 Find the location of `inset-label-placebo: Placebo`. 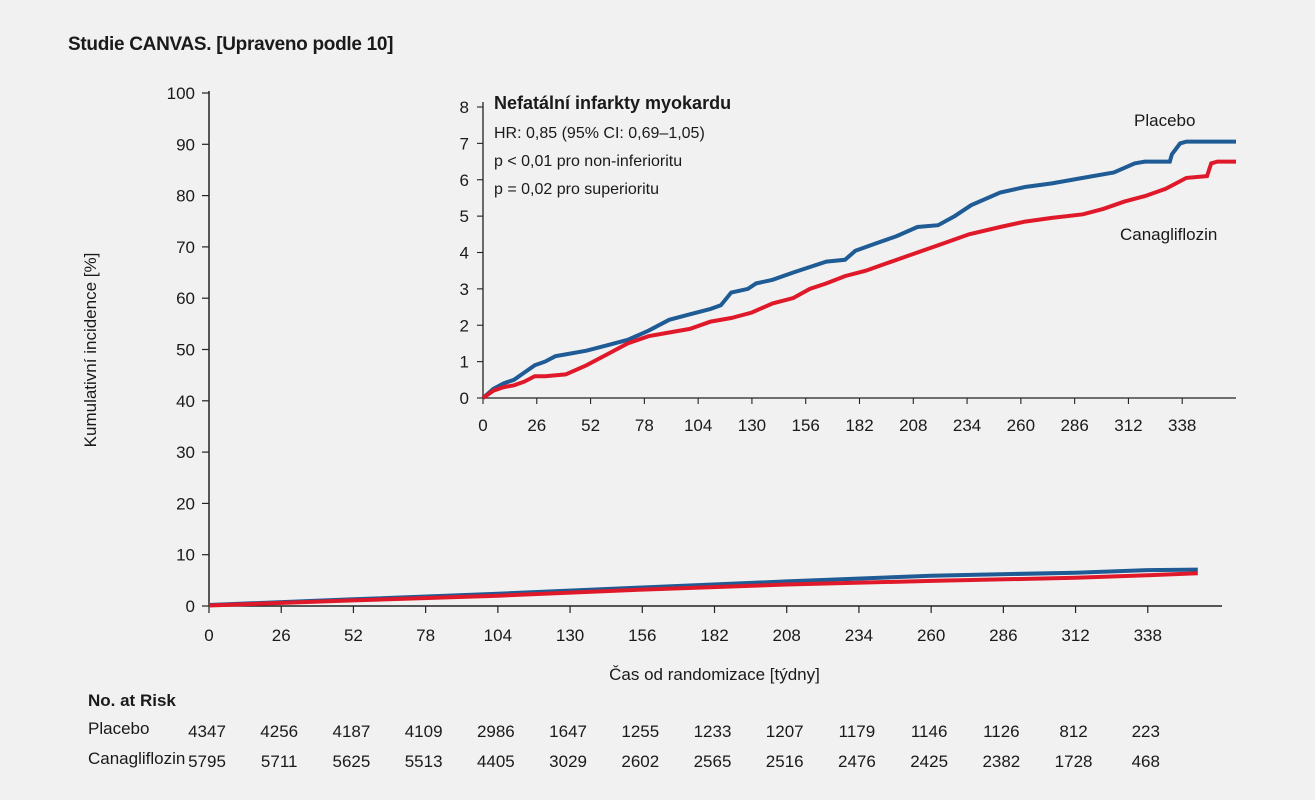

inset-label-placebo: Placebo is located at coordinates (1164, 120).